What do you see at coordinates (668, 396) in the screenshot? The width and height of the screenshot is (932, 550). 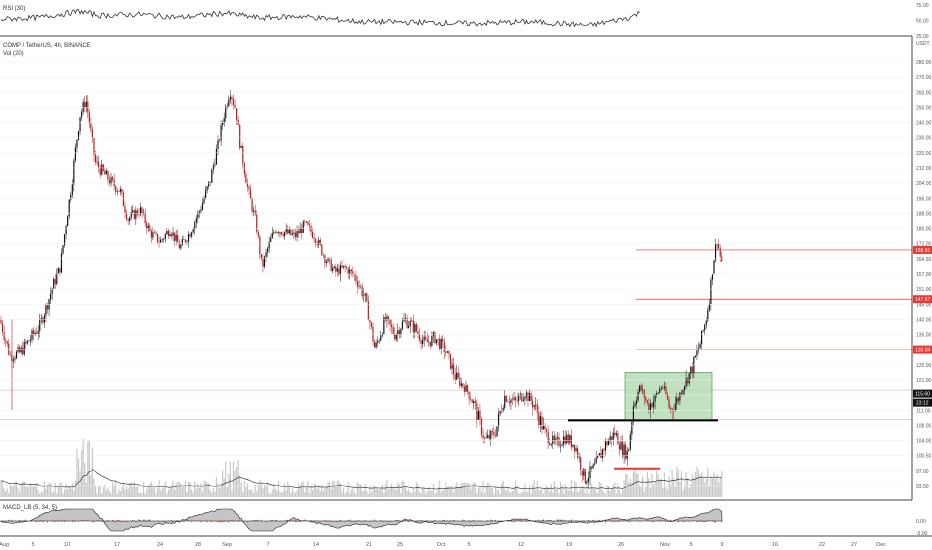 I see `consolidation-box` at bounding box center [668, 396].